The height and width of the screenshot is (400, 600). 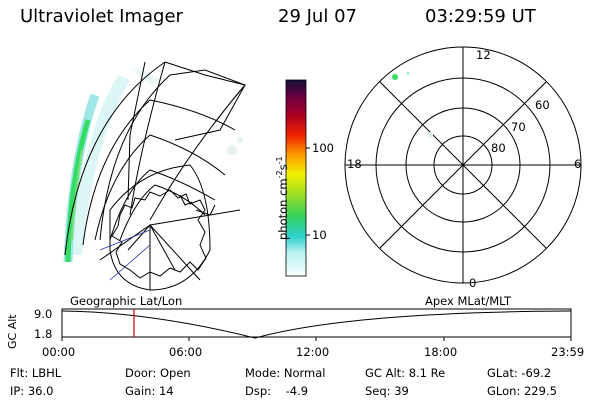 What do you see at coordinates (480, 16) in the screenshot?
I see `header-time: 03:29:59 UT` at bounding box center [480, 16].